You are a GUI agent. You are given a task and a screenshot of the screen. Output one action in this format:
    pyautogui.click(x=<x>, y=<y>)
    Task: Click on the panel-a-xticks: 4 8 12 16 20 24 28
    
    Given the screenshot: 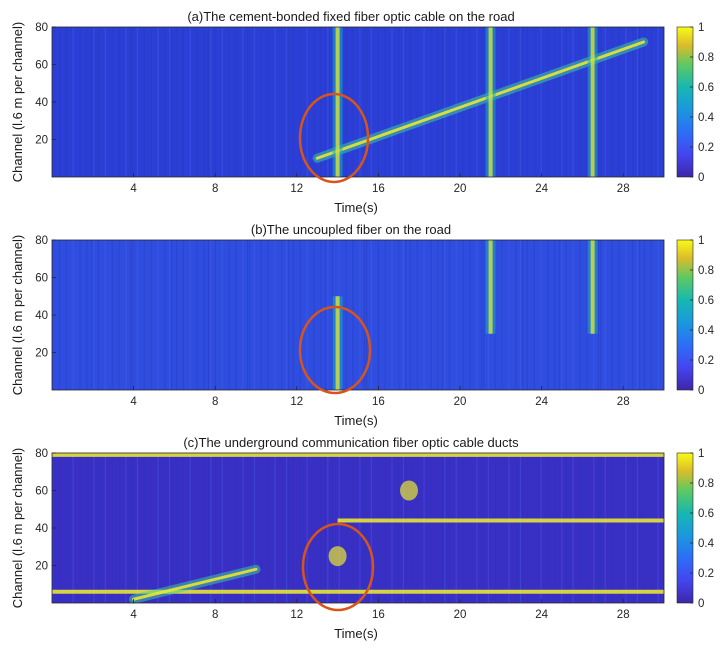 What is the action you would take?
    pyautogui.click(x=380, y=184)
    